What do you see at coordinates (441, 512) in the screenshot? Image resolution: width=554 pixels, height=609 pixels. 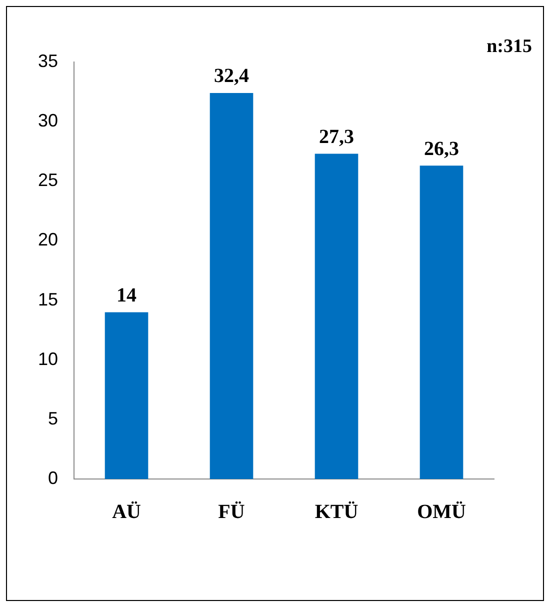 I see `x-tick-label: OMÜ` at bounding box center [441, 512].